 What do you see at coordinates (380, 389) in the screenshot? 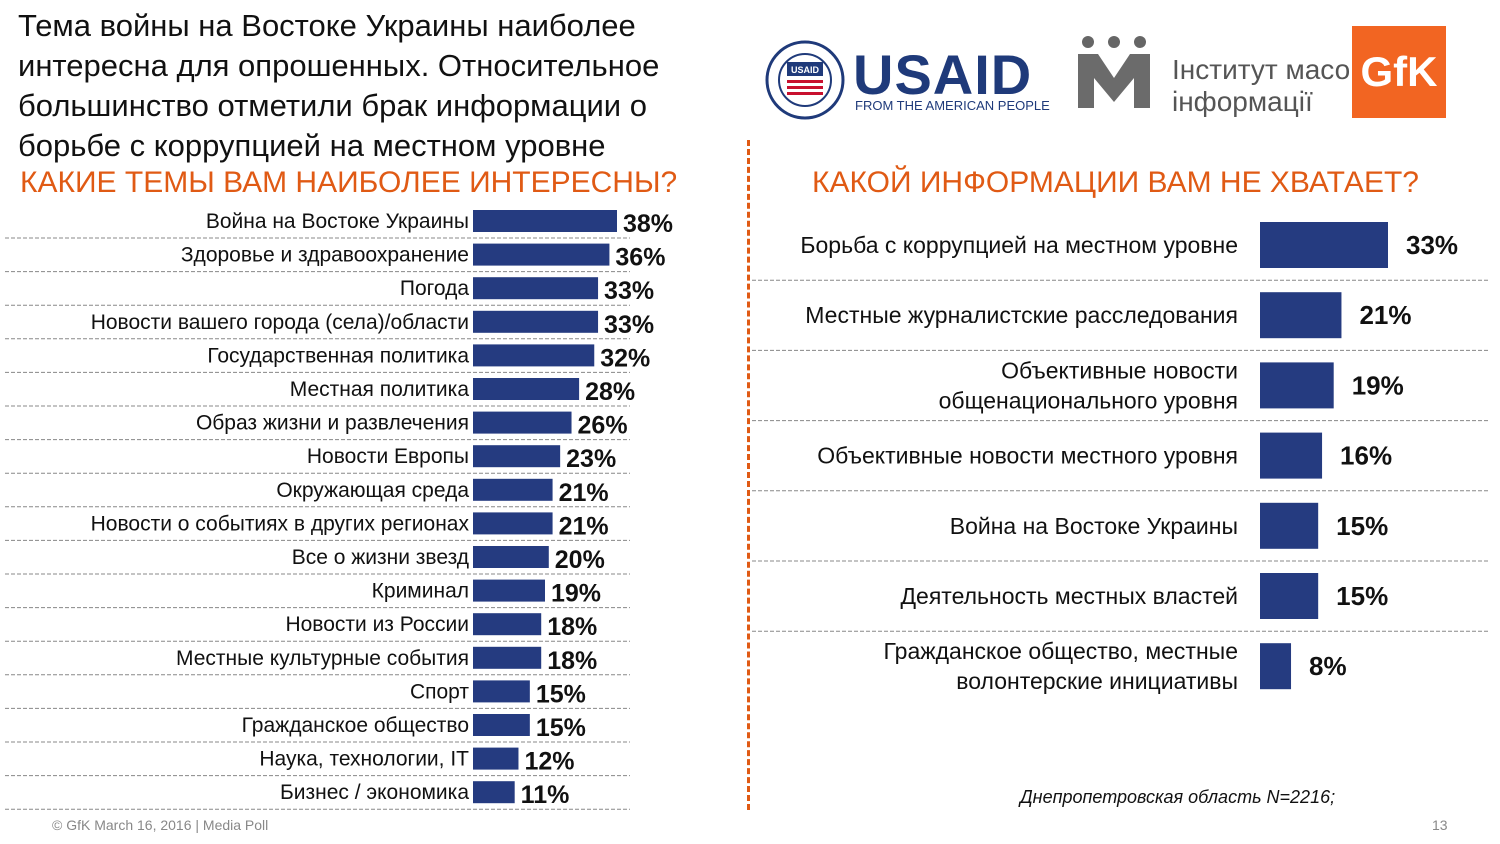
I see `left-category-label: Местная политика` at bounding box center [380, 389].